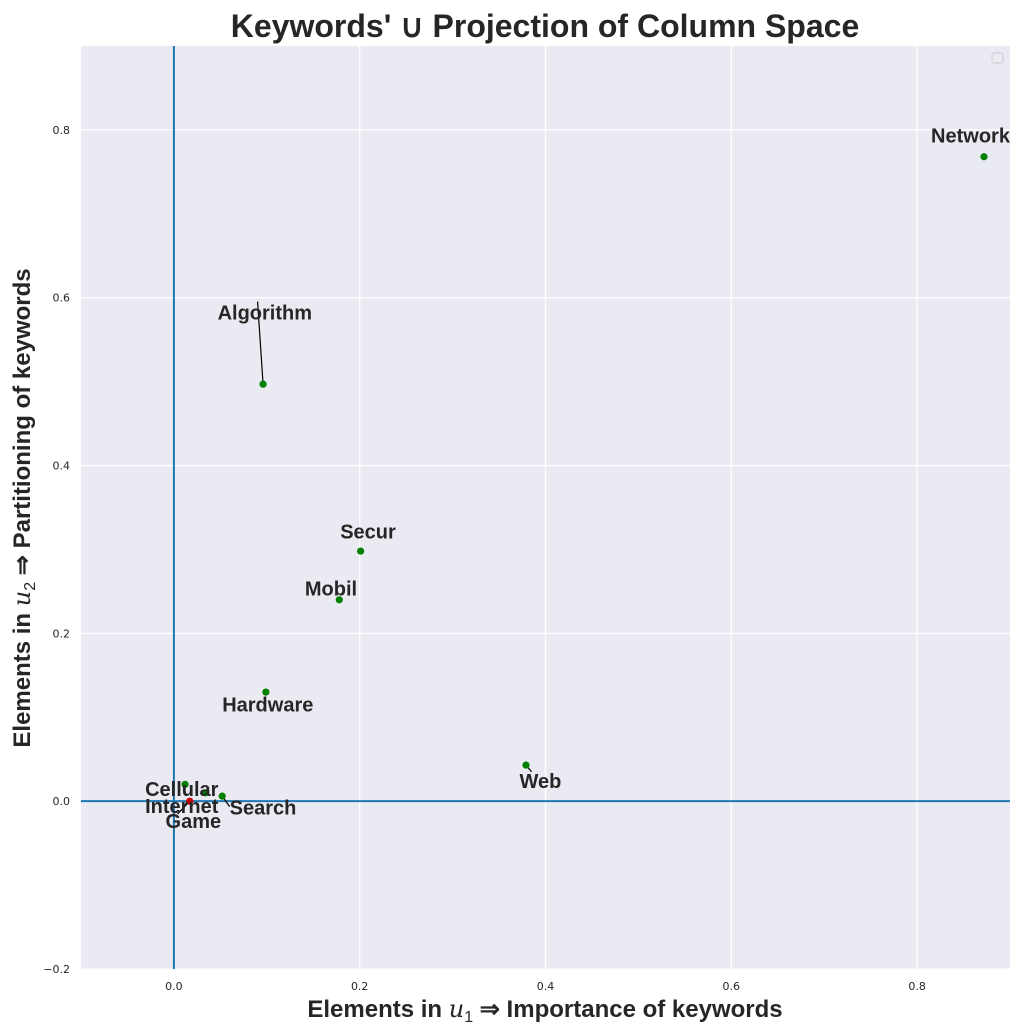  I want to click on legend-box, so click(997, 58).